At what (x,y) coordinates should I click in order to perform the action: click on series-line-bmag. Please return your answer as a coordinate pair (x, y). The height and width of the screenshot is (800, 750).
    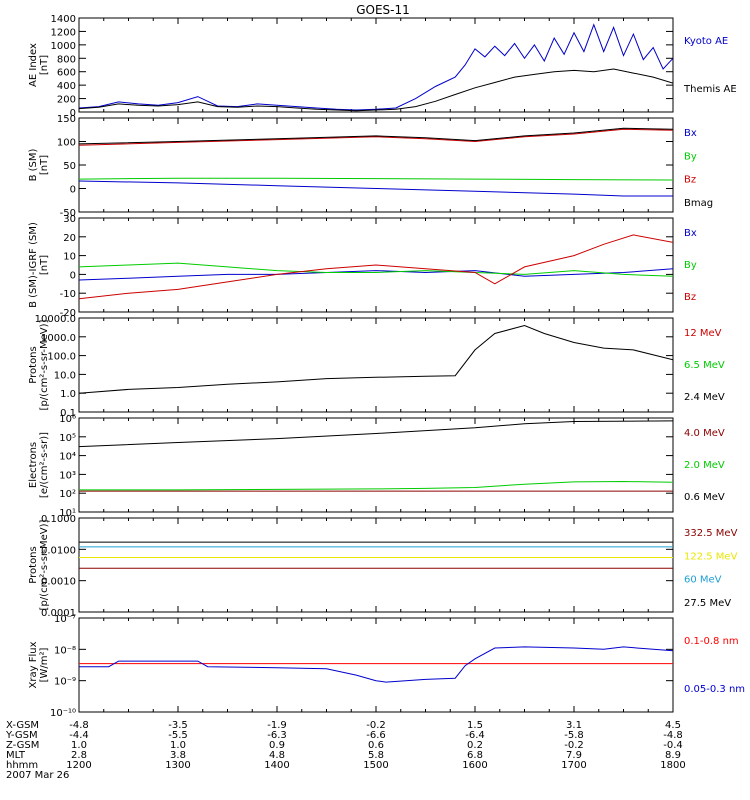
    Looking at the image, I should click on (376, 136).